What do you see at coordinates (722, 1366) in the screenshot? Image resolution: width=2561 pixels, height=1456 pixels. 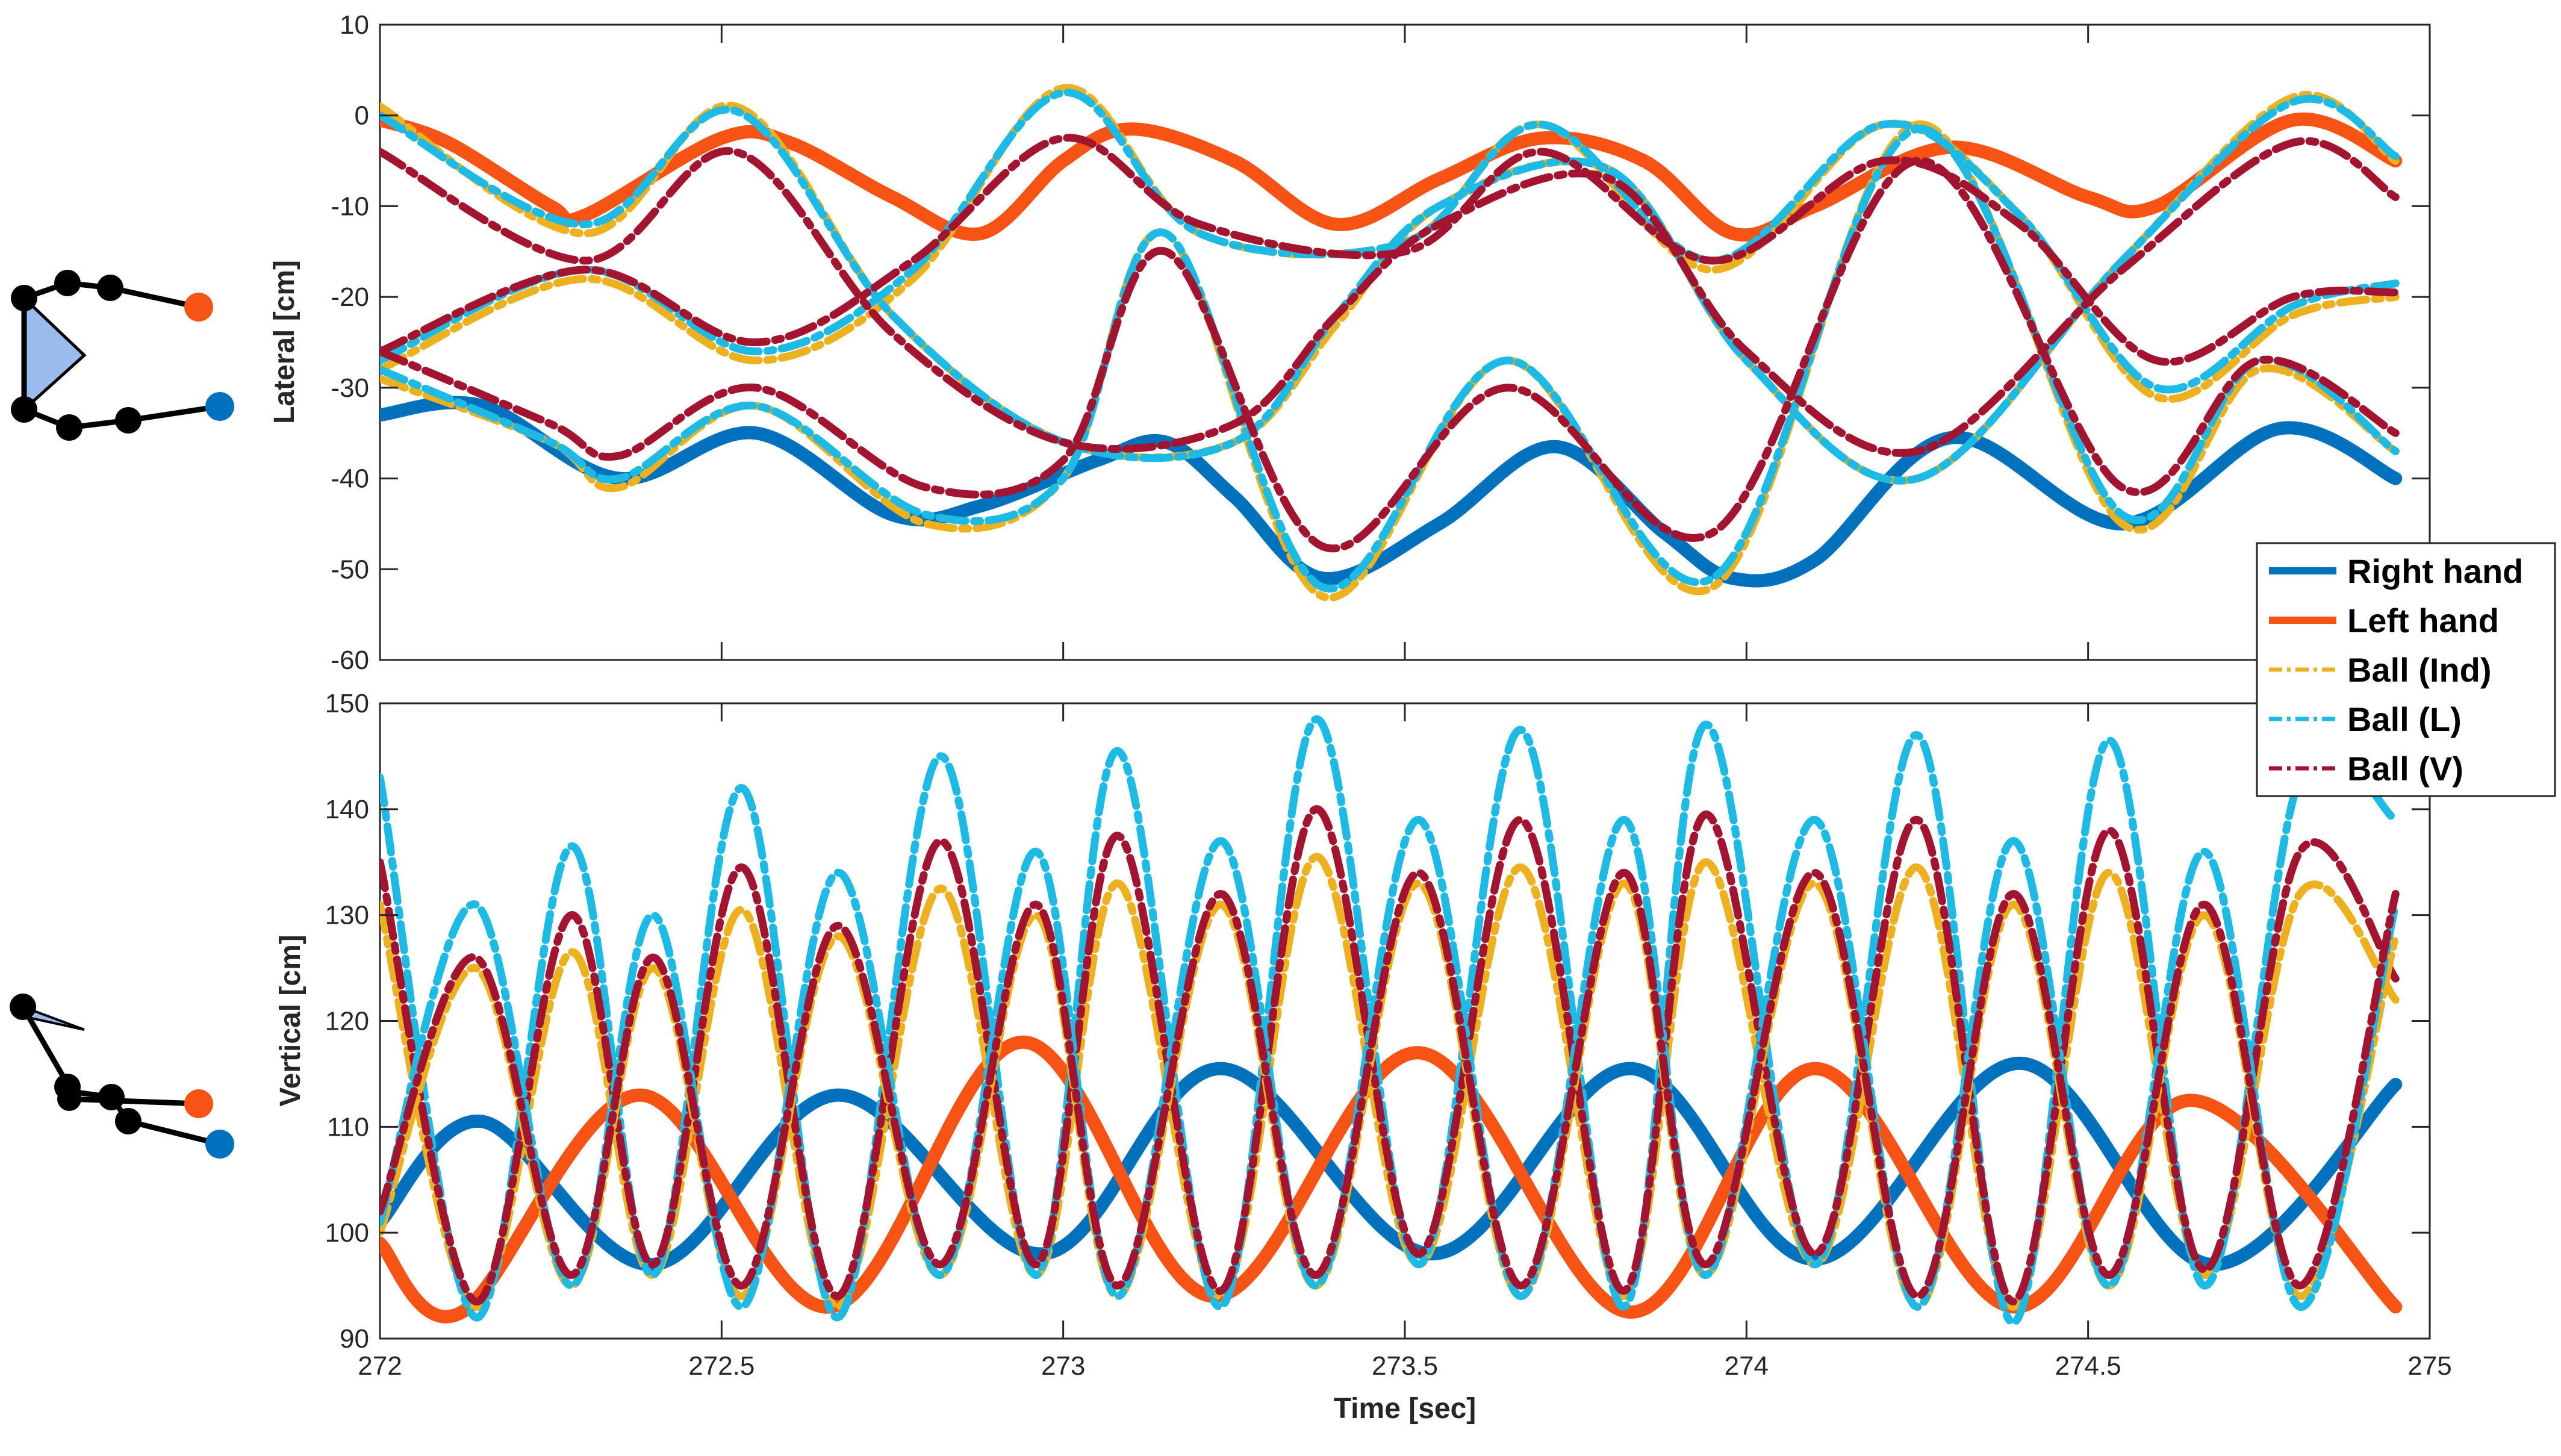 I see `x-tick-label: 272.5` at bounding box center [722, 1366].